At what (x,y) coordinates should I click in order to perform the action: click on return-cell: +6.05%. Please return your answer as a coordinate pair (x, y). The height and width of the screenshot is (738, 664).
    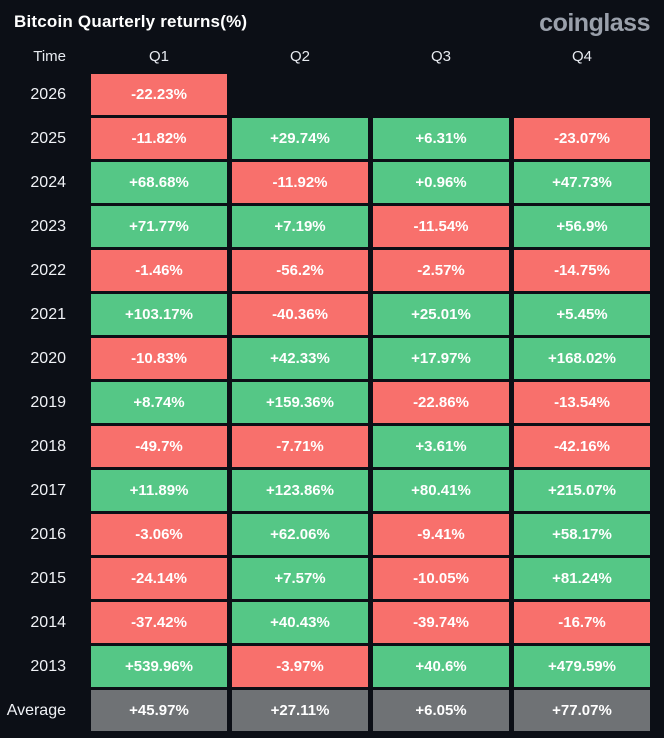
    Looking at the image, I should click on (441, 710).